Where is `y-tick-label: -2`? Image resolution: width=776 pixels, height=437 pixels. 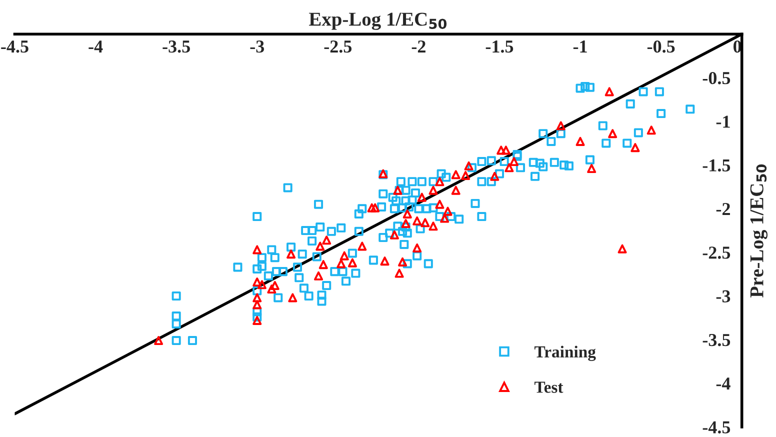 y-tick-label: -2 is located at coordinates (723, 209).